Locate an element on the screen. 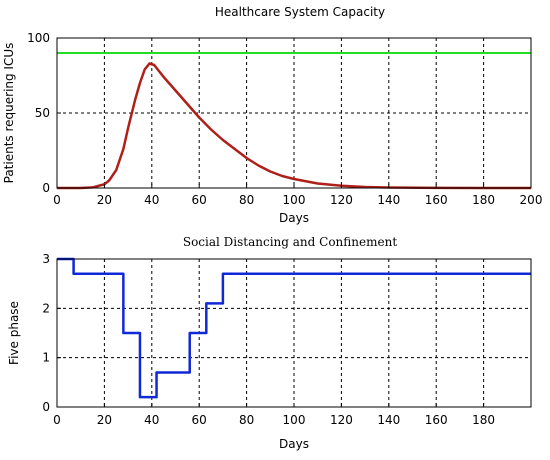  x-axis-ticks: 0 20 40 60 80 100 120 140 160 180 is located at coordinates (274, 415).